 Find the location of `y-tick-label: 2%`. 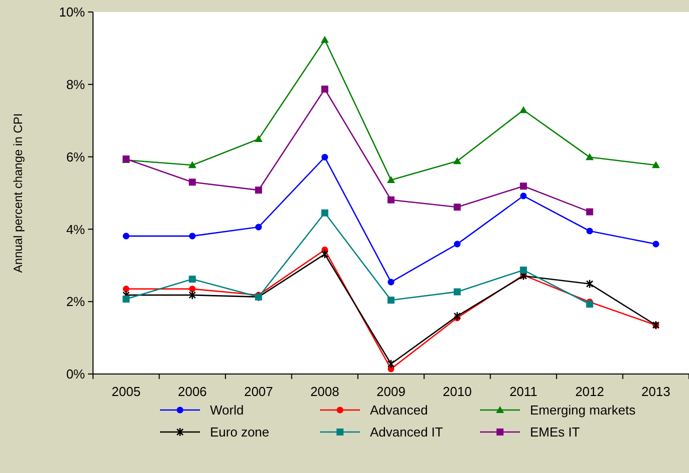

y-tick-label: 2% is located at coordinates (76, 302).